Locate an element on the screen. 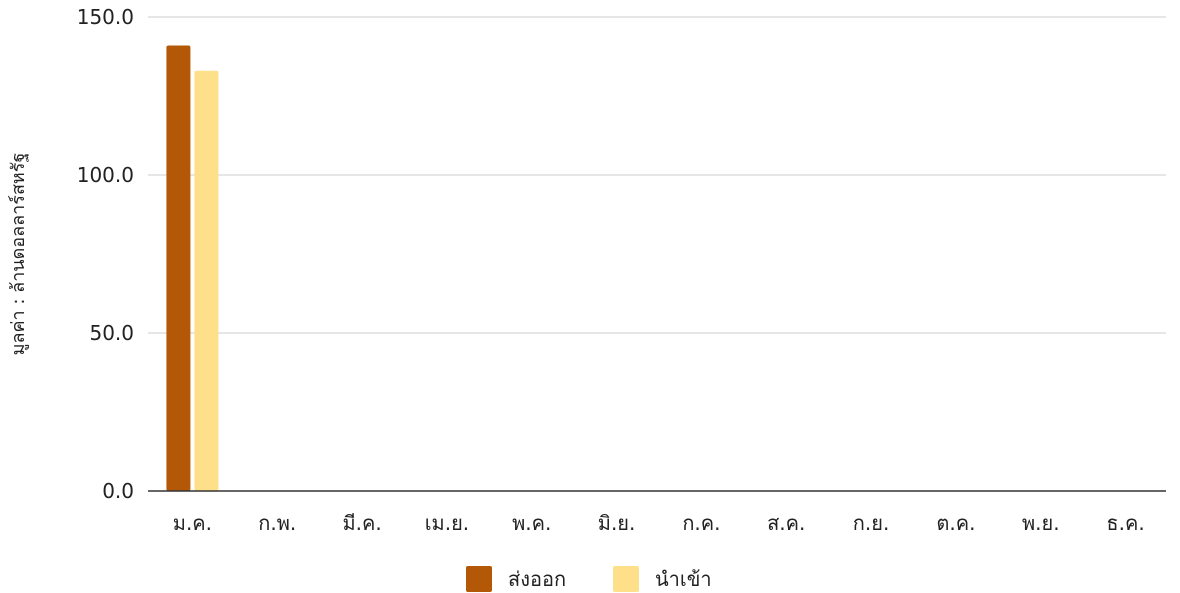 The height and width of the screenshot is (593, 1180). x-tick-label: ส.ค. is located at coordinates (786, 523).